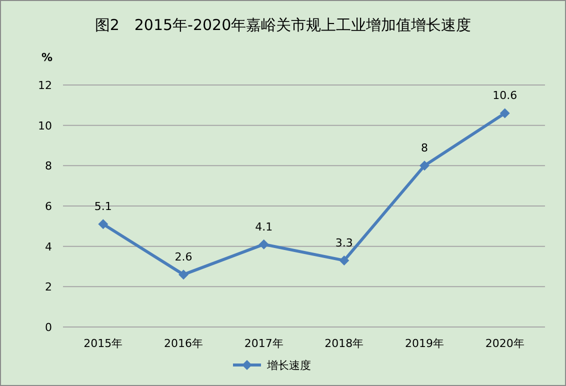 The width and height of the screenshot is (566, 386). Describe the element at coordinates (45, 85) in the screenshot. I see `y-tick-label: 12` at that location.